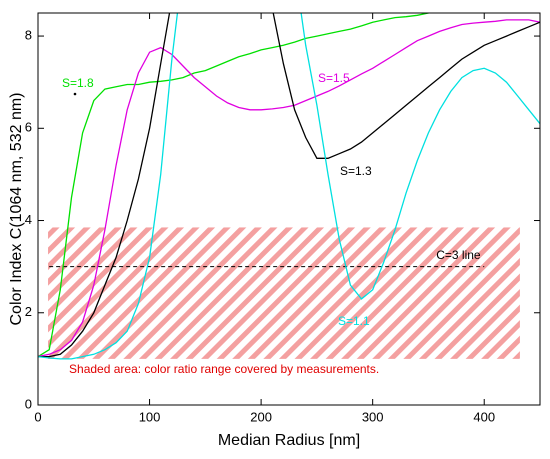  What do you see at coordinates (75, 94) in the screenshot?
I see `dot` at bounding box center [75, 94].